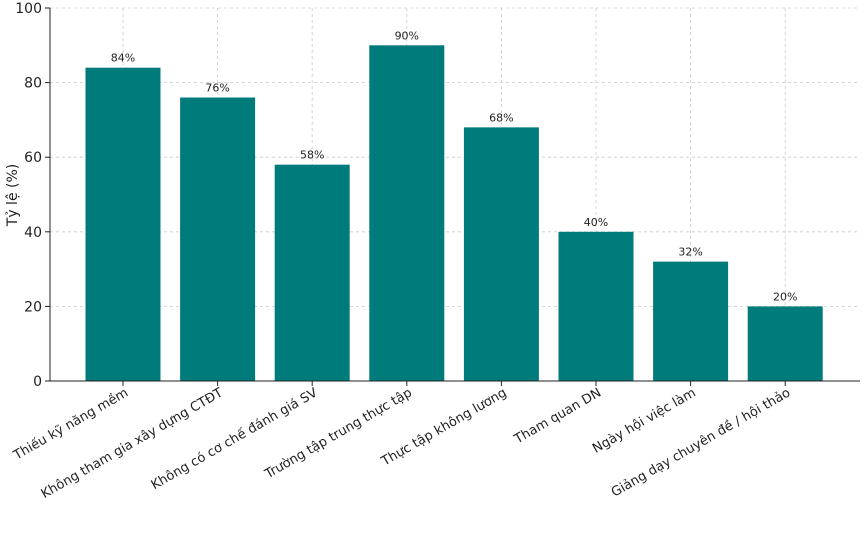 The height and width of the screenshot is (534, 868). I want to click on y-tick-label: 100, so click(28, 9).